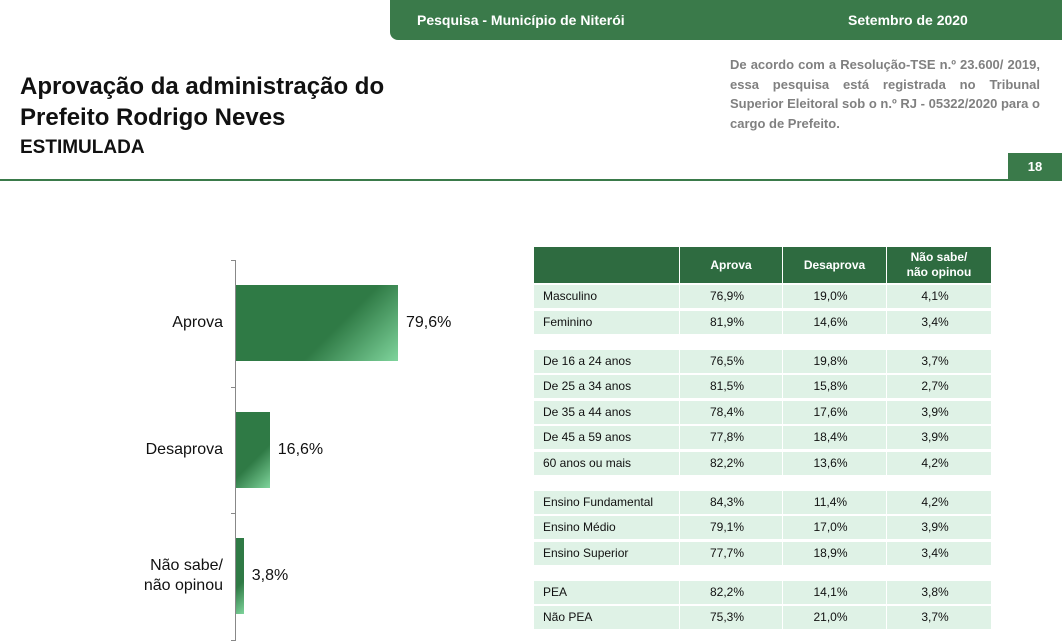 The height and width of the screenshot is (641, 1062). Describe the element at coordinates (834, 527) in the screenshot. I see `table-cell: 17,0%` at that location.